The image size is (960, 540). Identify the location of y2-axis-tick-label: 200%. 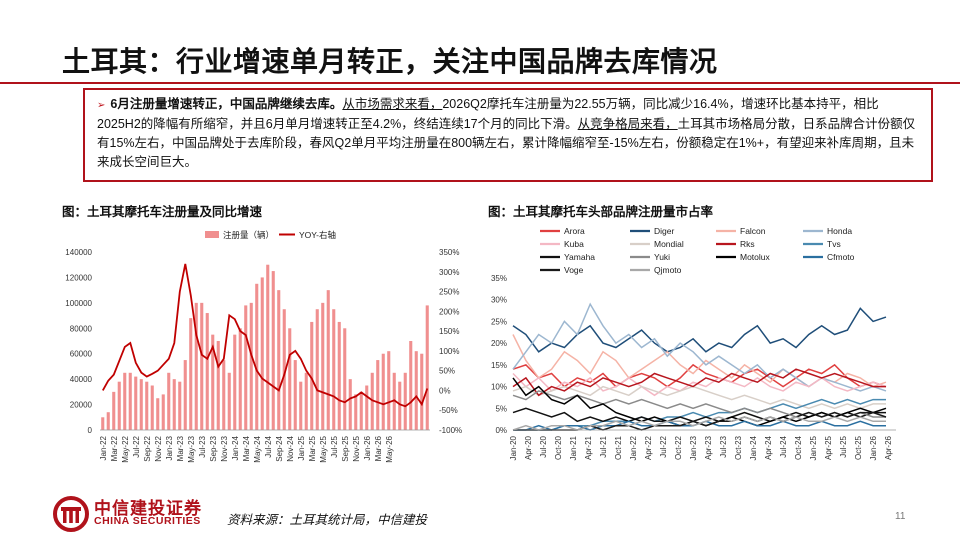
(449, 311).